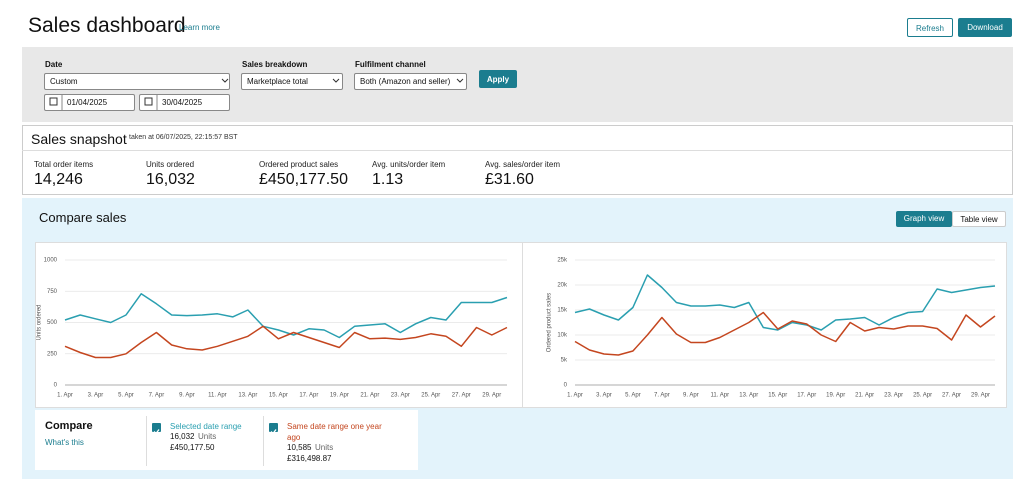  I want to click on y-tick-label: 15k, so click(562, 311).